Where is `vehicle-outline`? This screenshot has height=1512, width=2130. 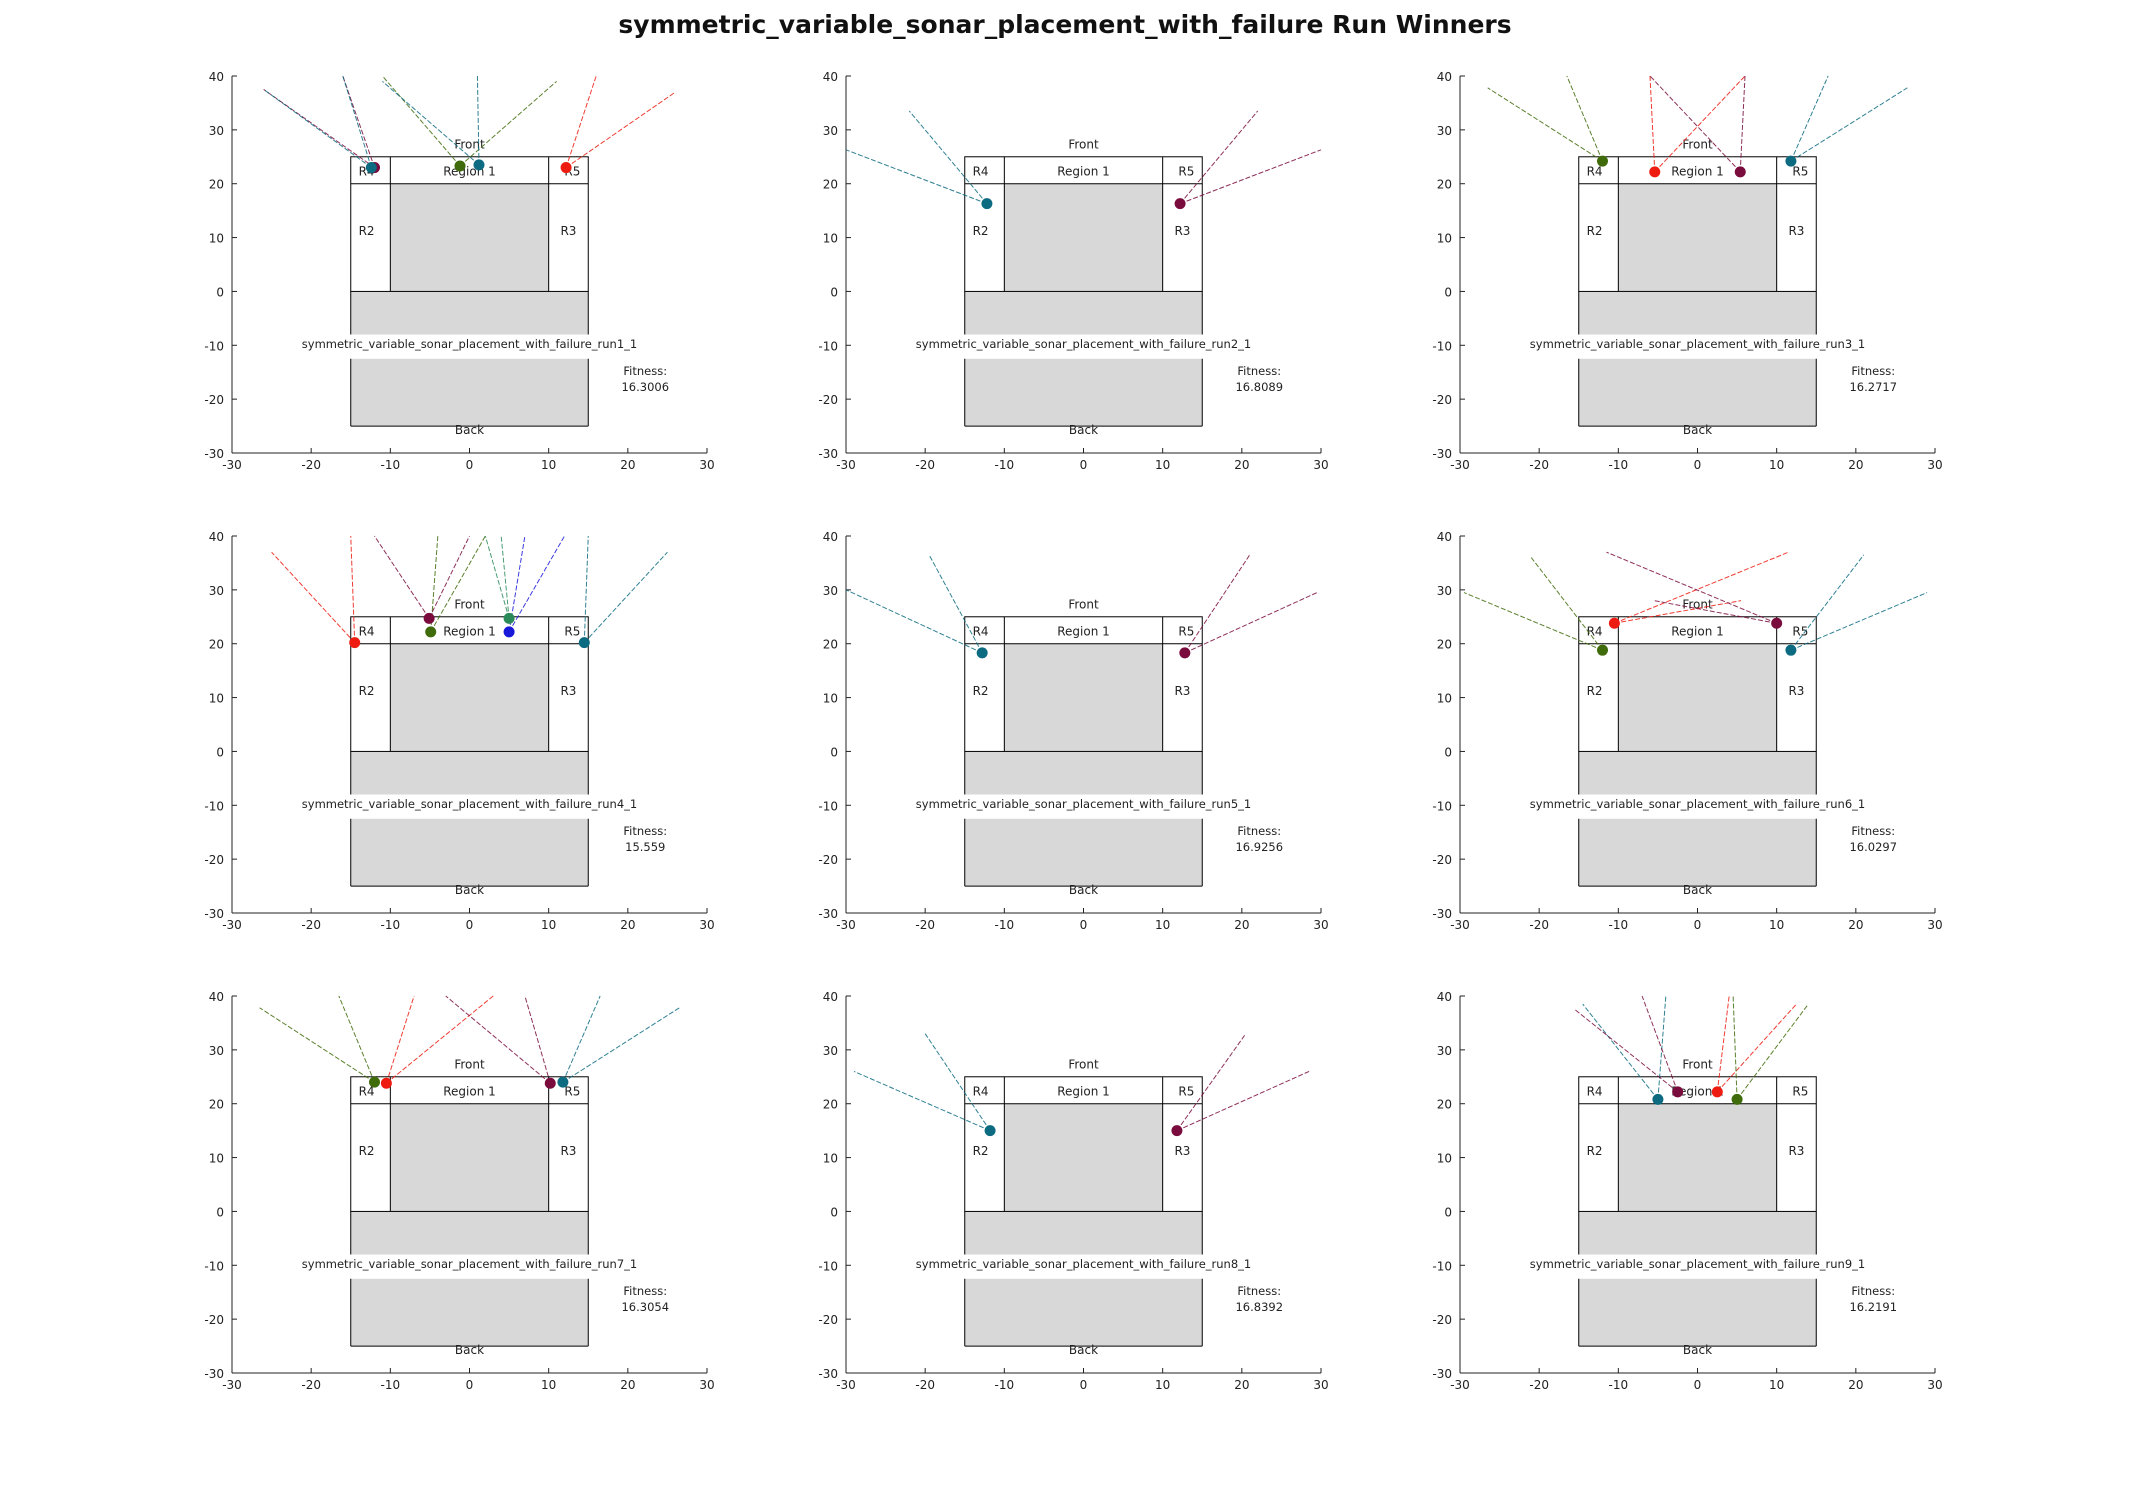 vehicle-outline is located at coordinates (469, 1144).